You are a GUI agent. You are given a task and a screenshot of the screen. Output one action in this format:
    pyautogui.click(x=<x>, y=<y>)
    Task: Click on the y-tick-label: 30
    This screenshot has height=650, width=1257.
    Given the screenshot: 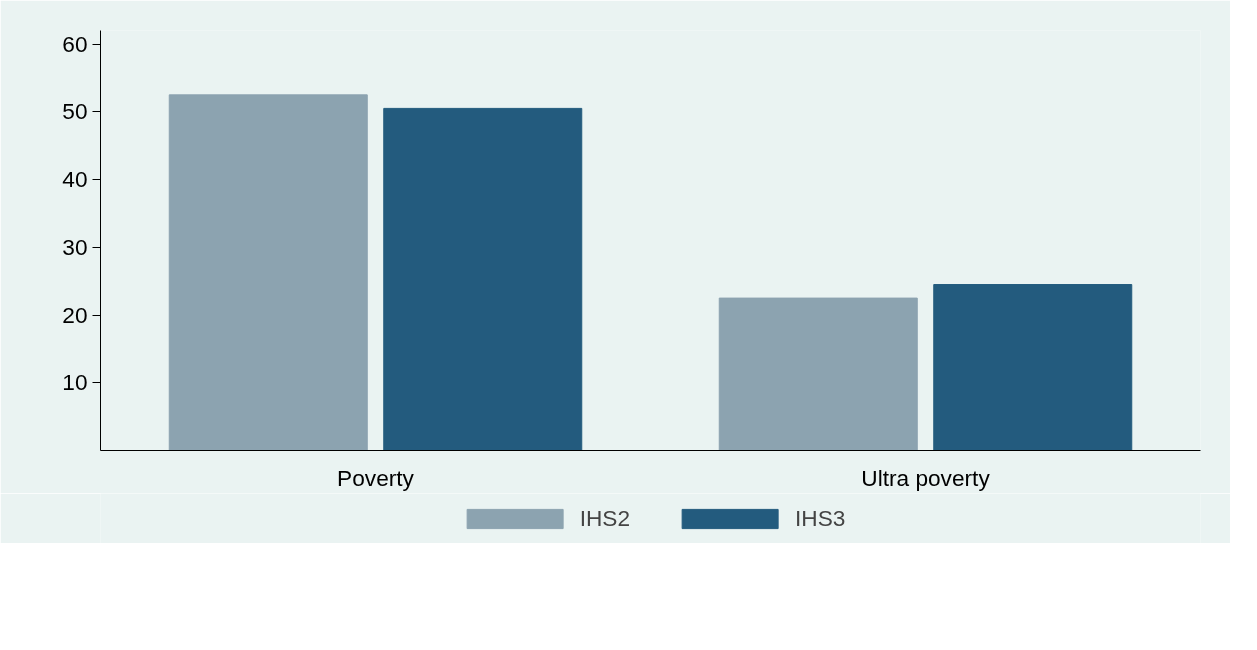 What is the action you would take?
    pyautogui.click(x=75, y=246)
    